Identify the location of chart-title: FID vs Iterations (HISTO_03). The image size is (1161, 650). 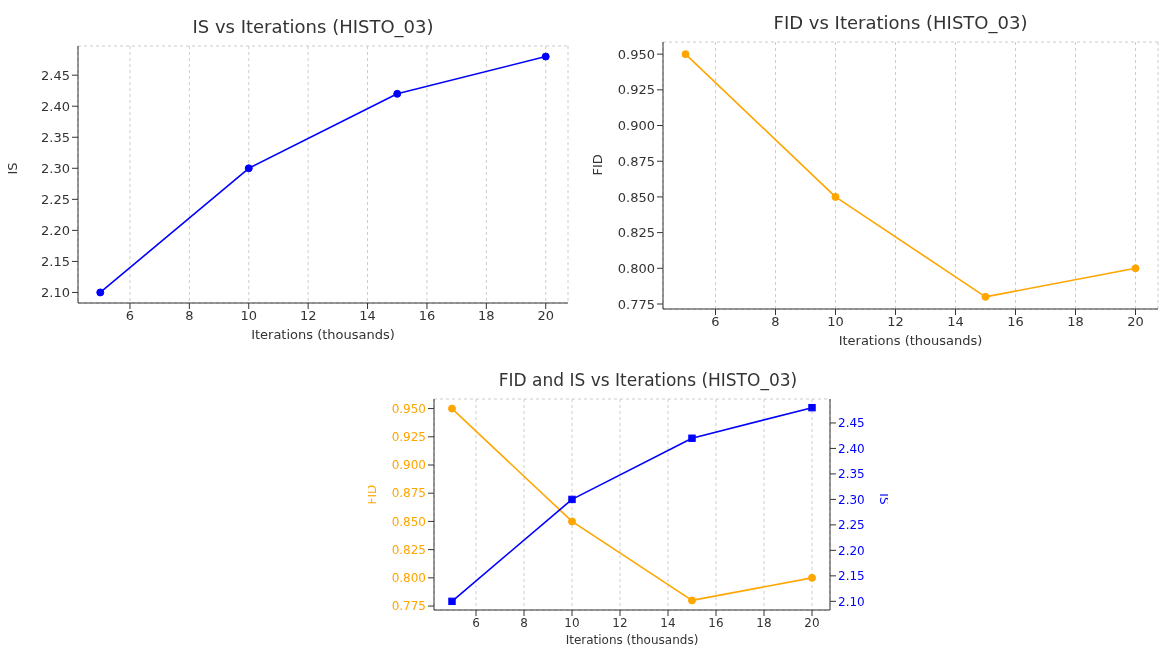
(900, 24).